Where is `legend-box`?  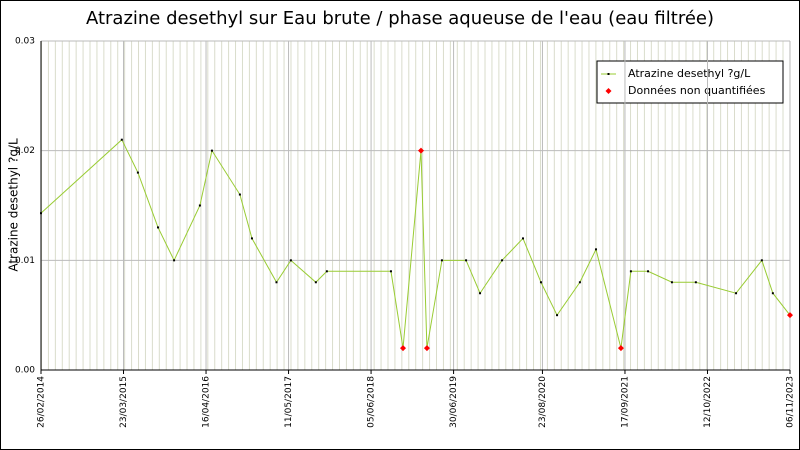
legend-box is located at coordinates (690, 82).